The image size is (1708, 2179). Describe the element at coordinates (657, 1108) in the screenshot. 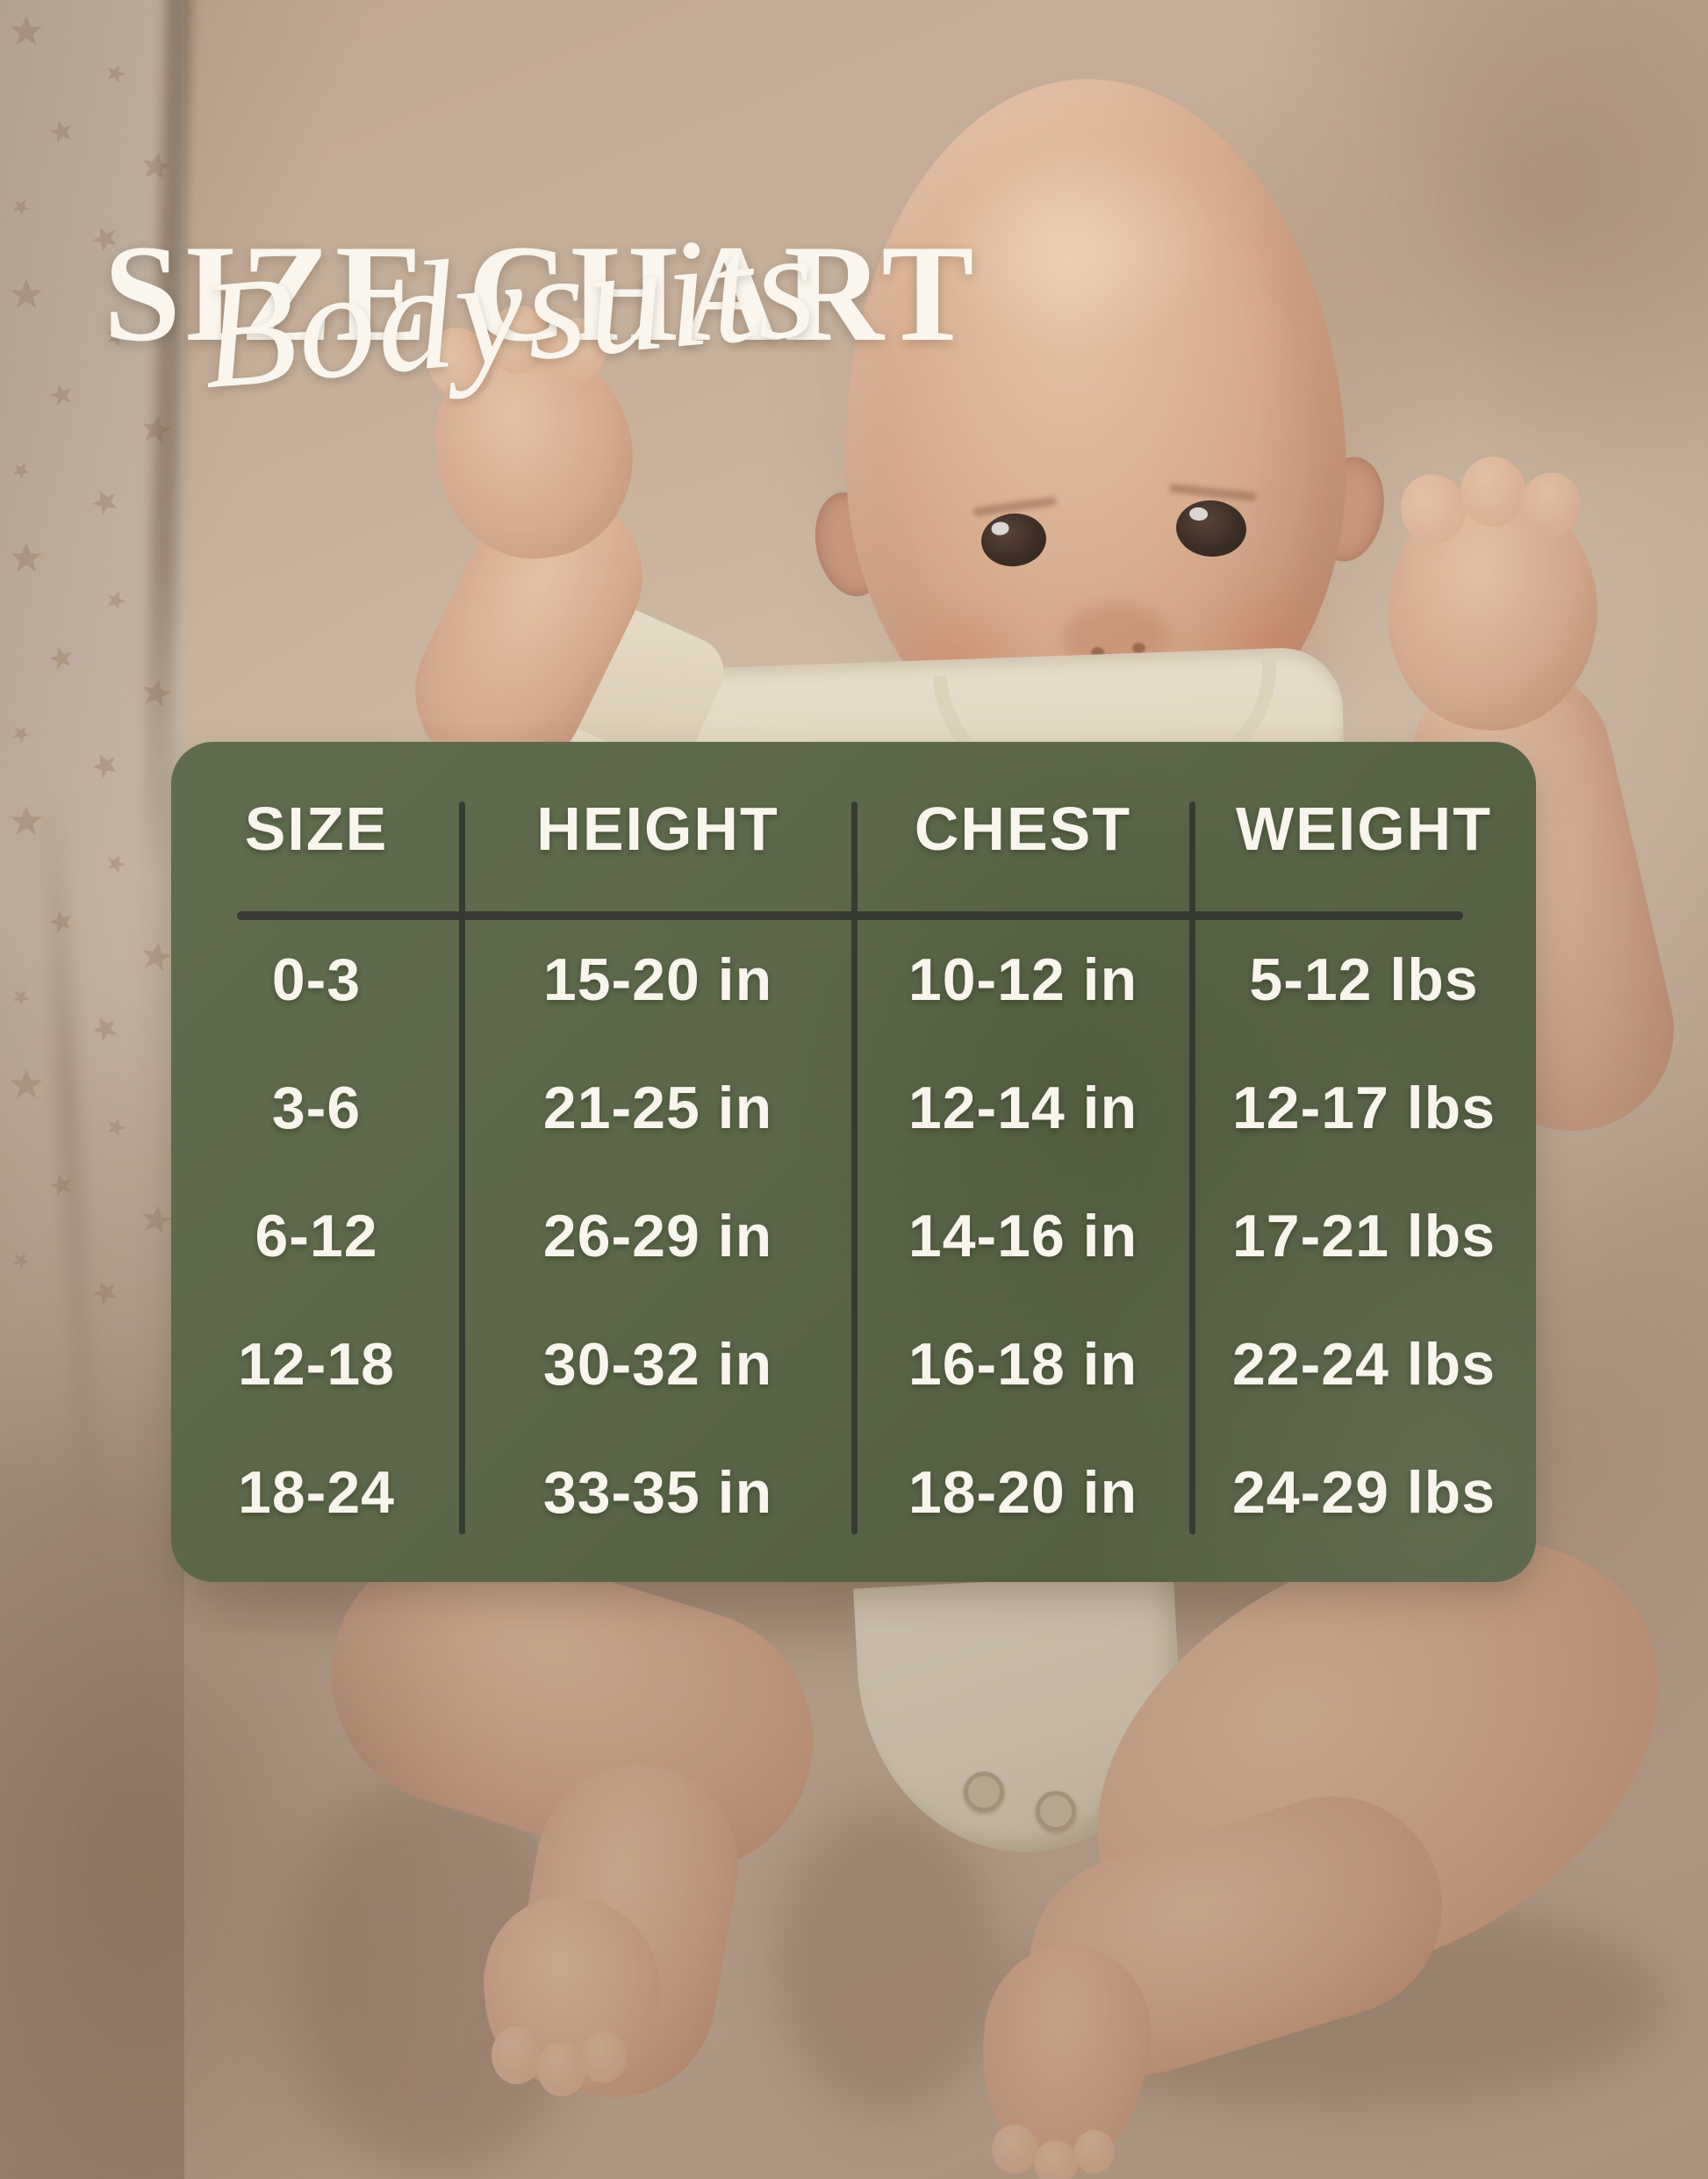

I see `table-cell-height: 21-25 in` at that location.